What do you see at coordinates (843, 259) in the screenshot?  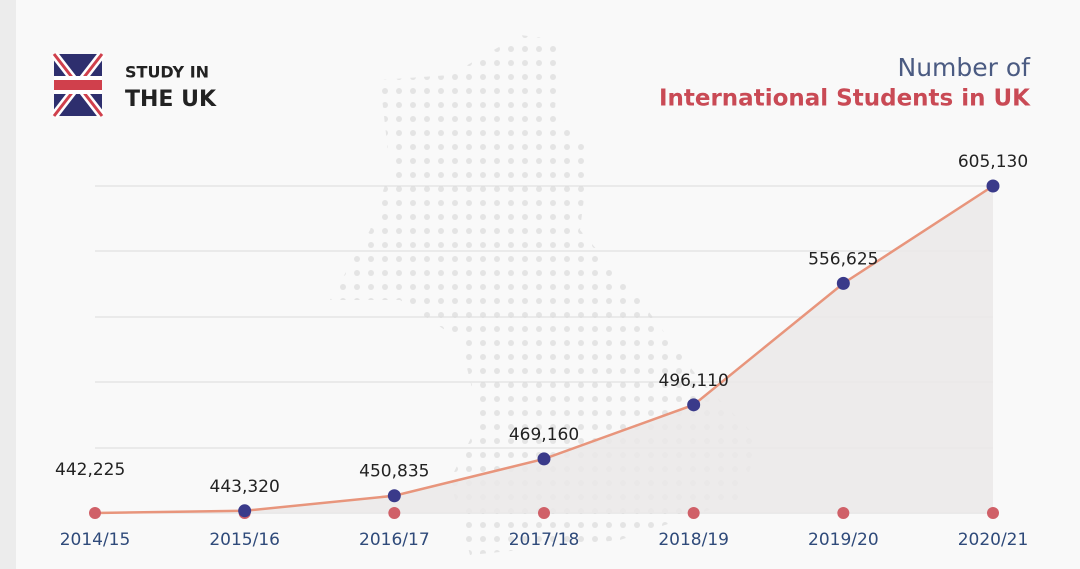 I see `value-label: 556,625` at bounding box center [843, 259].